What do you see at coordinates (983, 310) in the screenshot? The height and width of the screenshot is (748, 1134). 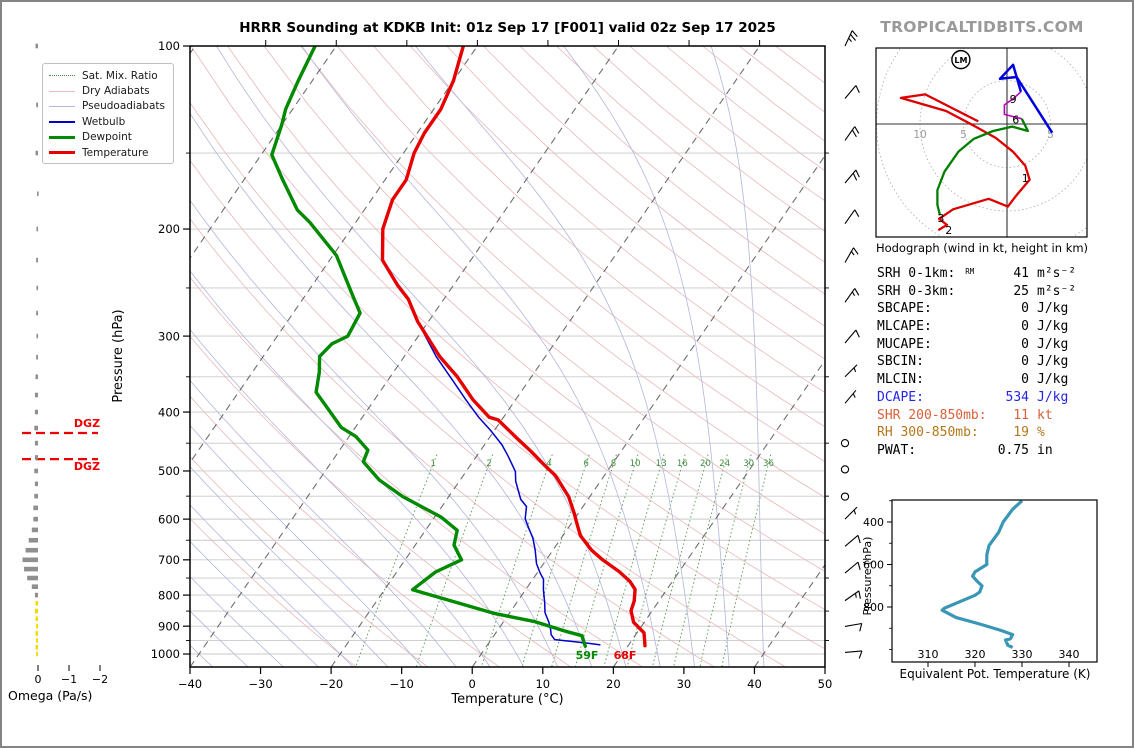 I see `stat-row: SBCAPE: 0 J/kg` at bounding box center [983, 310].